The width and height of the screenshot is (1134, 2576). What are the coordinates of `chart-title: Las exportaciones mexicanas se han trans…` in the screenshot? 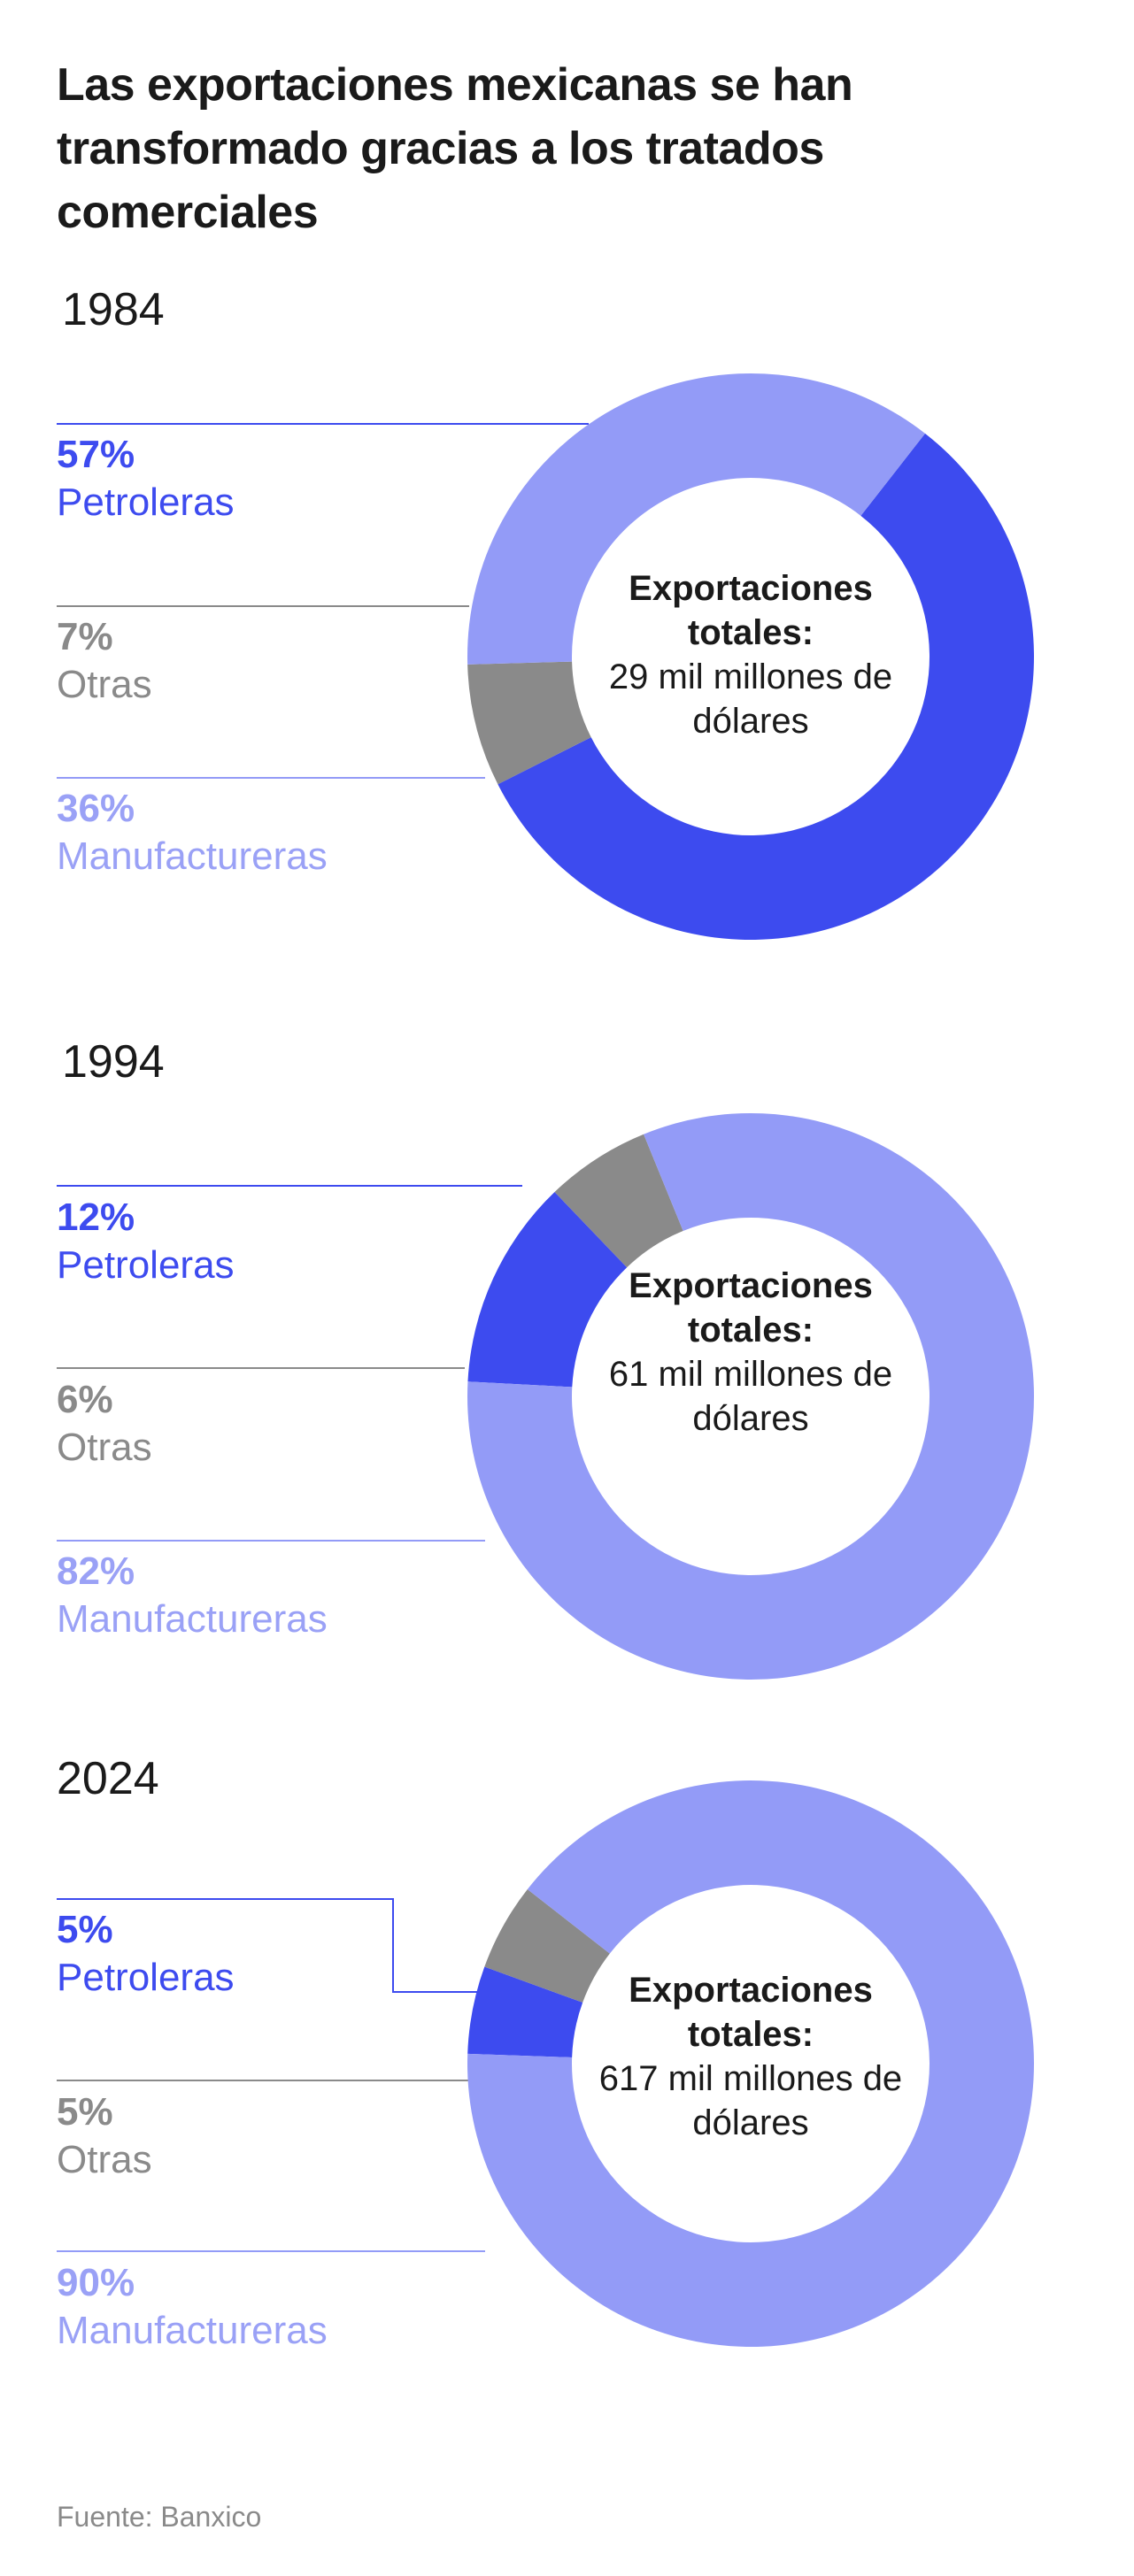 It's located at (455, 148).